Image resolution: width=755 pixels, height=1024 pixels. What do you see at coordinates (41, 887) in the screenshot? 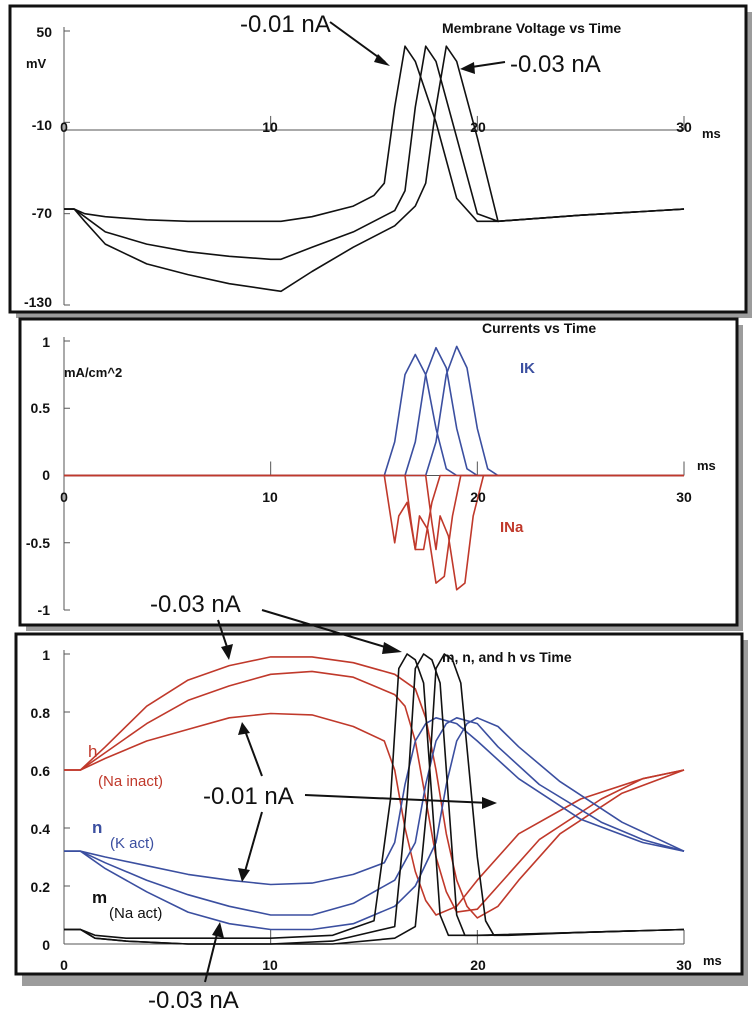
I see `gating-ytick: 0.2` at bounding box center [41, 887].